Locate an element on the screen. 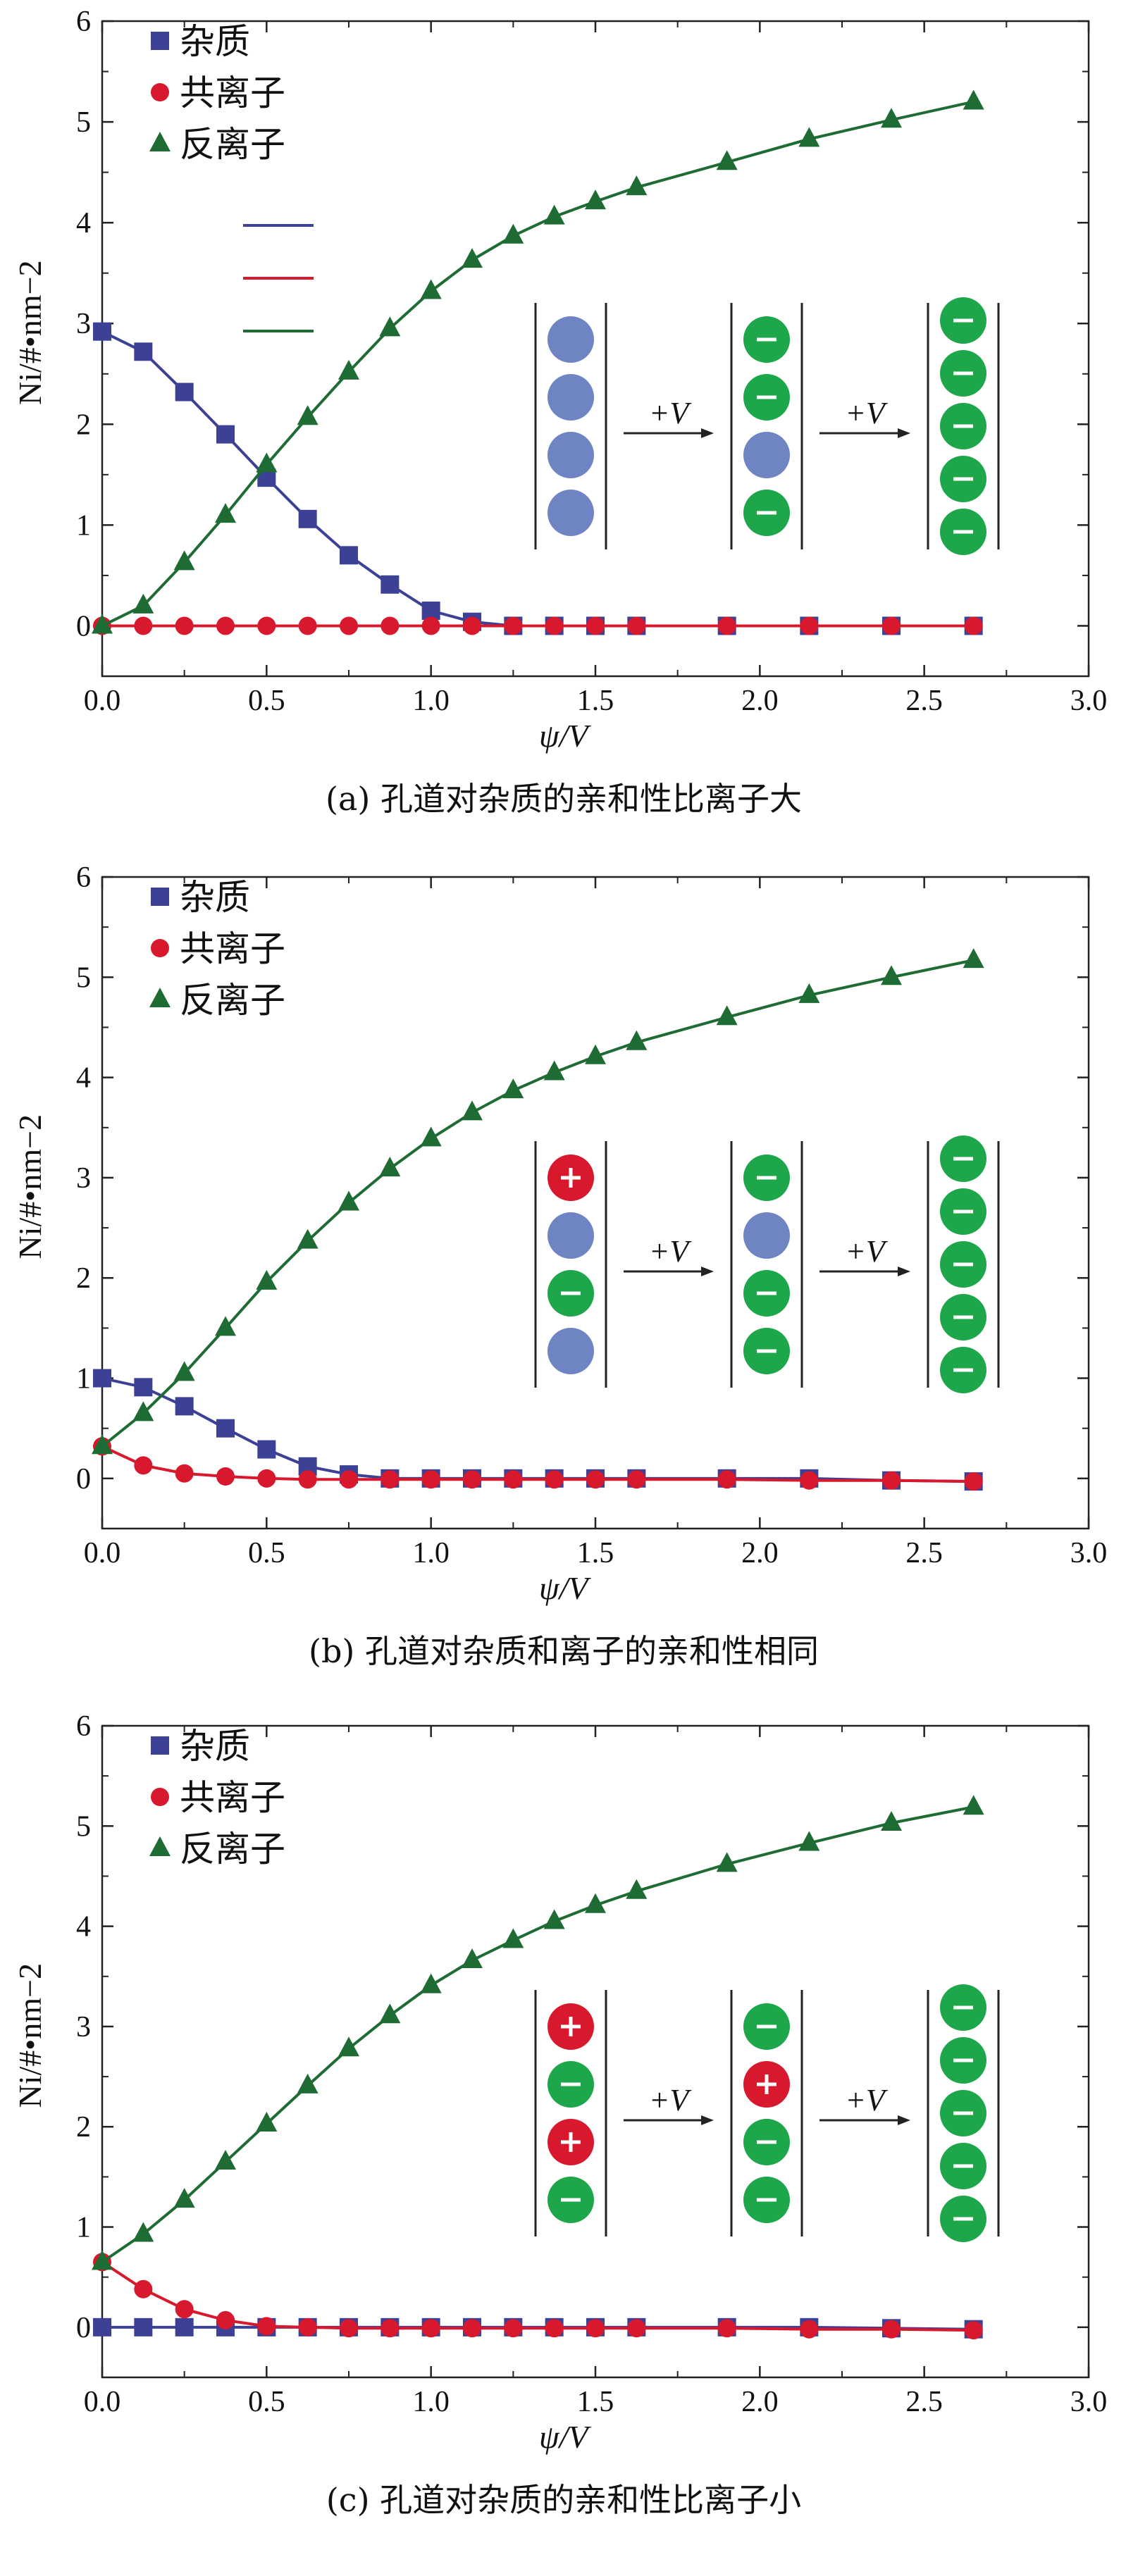  x-tick-label: 0.0 is located at coordinates (102, 701).